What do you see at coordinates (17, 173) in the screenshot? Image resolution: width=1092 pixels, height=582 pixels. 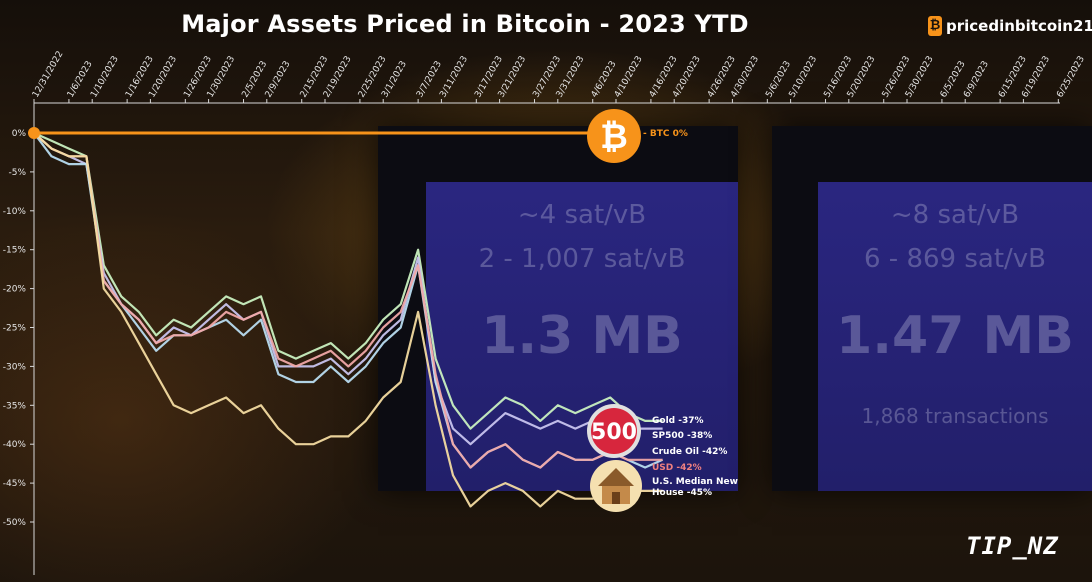 I see `y-tick-label: -5%` at bounding box center [17, 173].